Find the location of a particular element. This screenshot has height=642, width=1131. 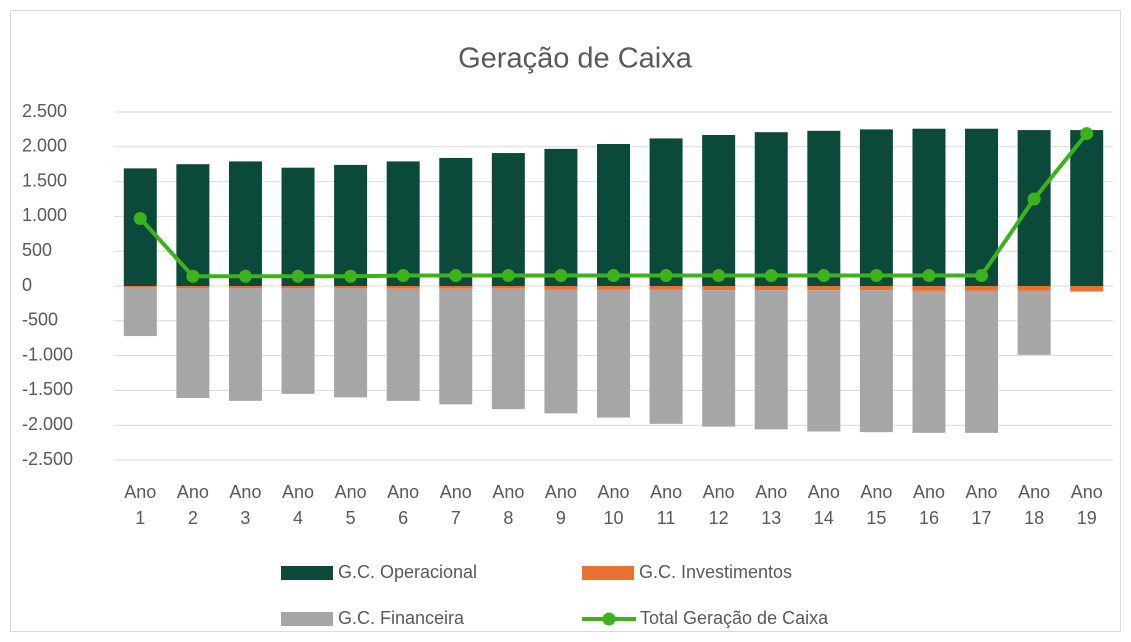

y-tick-label: -2.000 is located at coordinates (47, 424).